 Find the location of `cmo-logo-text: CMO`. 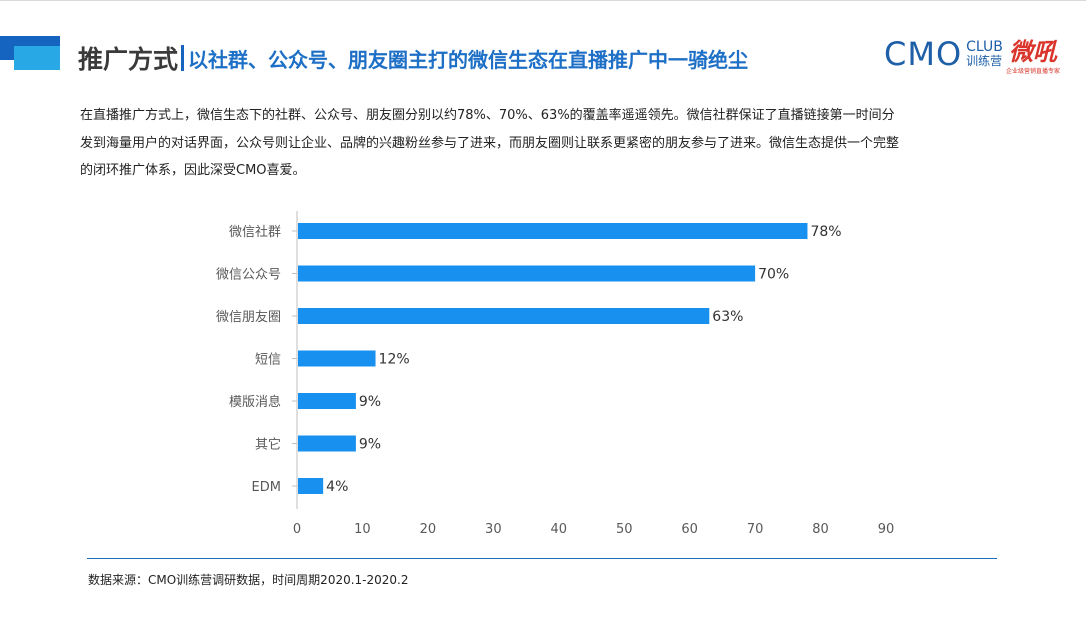

cmo-logo-text: CMO is located at coordinates (923, 54).